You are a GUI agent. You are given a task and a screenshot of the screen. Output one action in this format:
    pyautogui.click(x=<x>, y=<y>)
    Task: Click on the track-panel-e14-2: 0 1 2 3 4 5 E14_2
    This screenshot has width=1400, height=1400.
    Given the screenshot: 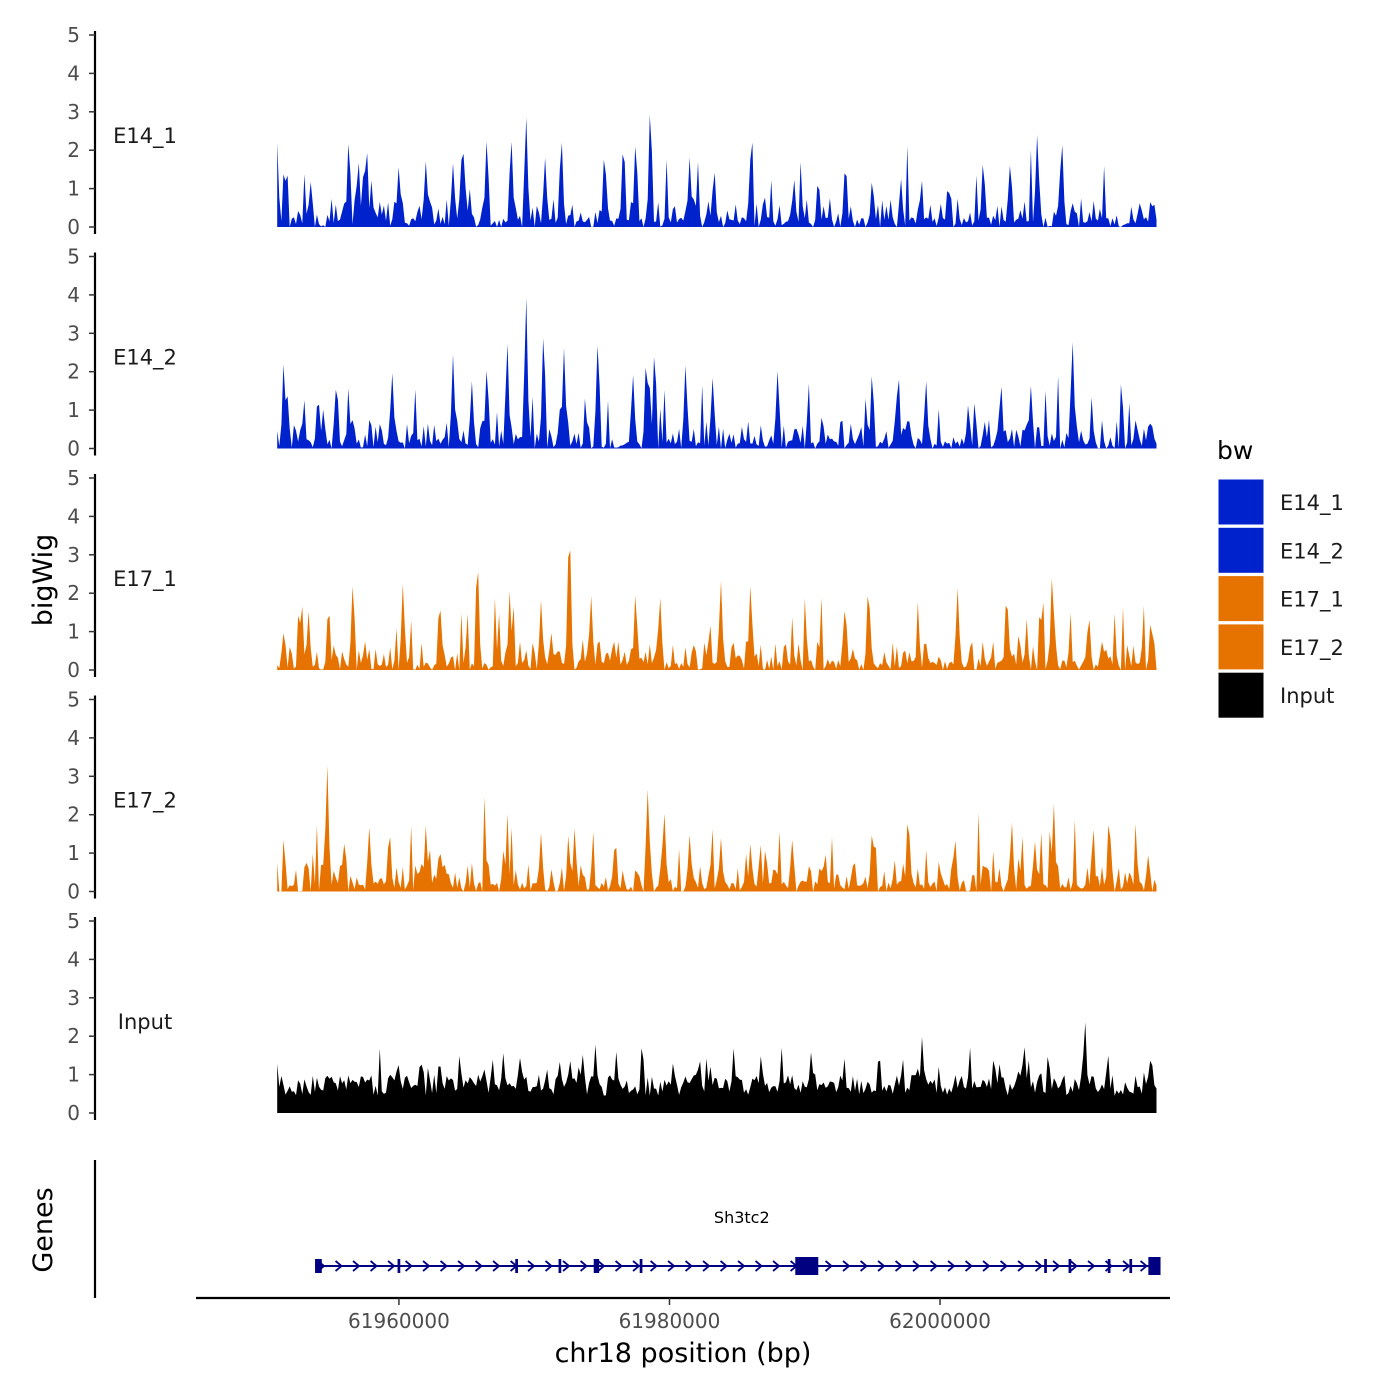 What is the action you would take?
    pyautogui.click(x=612, y=353)
    